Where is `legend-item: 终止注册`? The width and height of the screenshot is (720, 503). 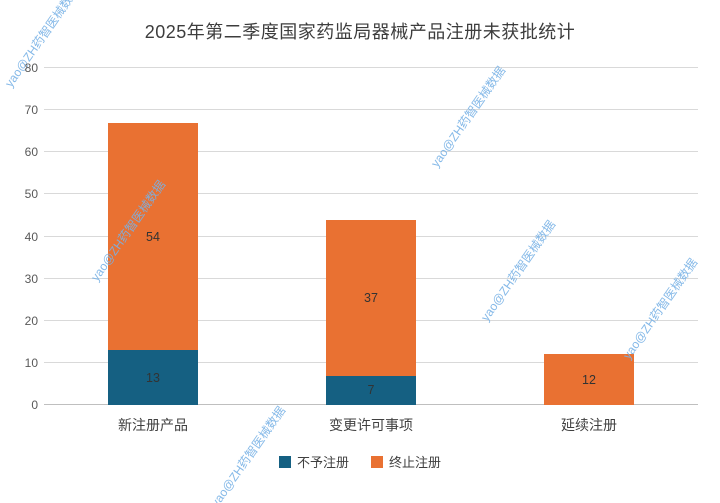
legend-item: 终止注册 is located at coordinates (406, 461).